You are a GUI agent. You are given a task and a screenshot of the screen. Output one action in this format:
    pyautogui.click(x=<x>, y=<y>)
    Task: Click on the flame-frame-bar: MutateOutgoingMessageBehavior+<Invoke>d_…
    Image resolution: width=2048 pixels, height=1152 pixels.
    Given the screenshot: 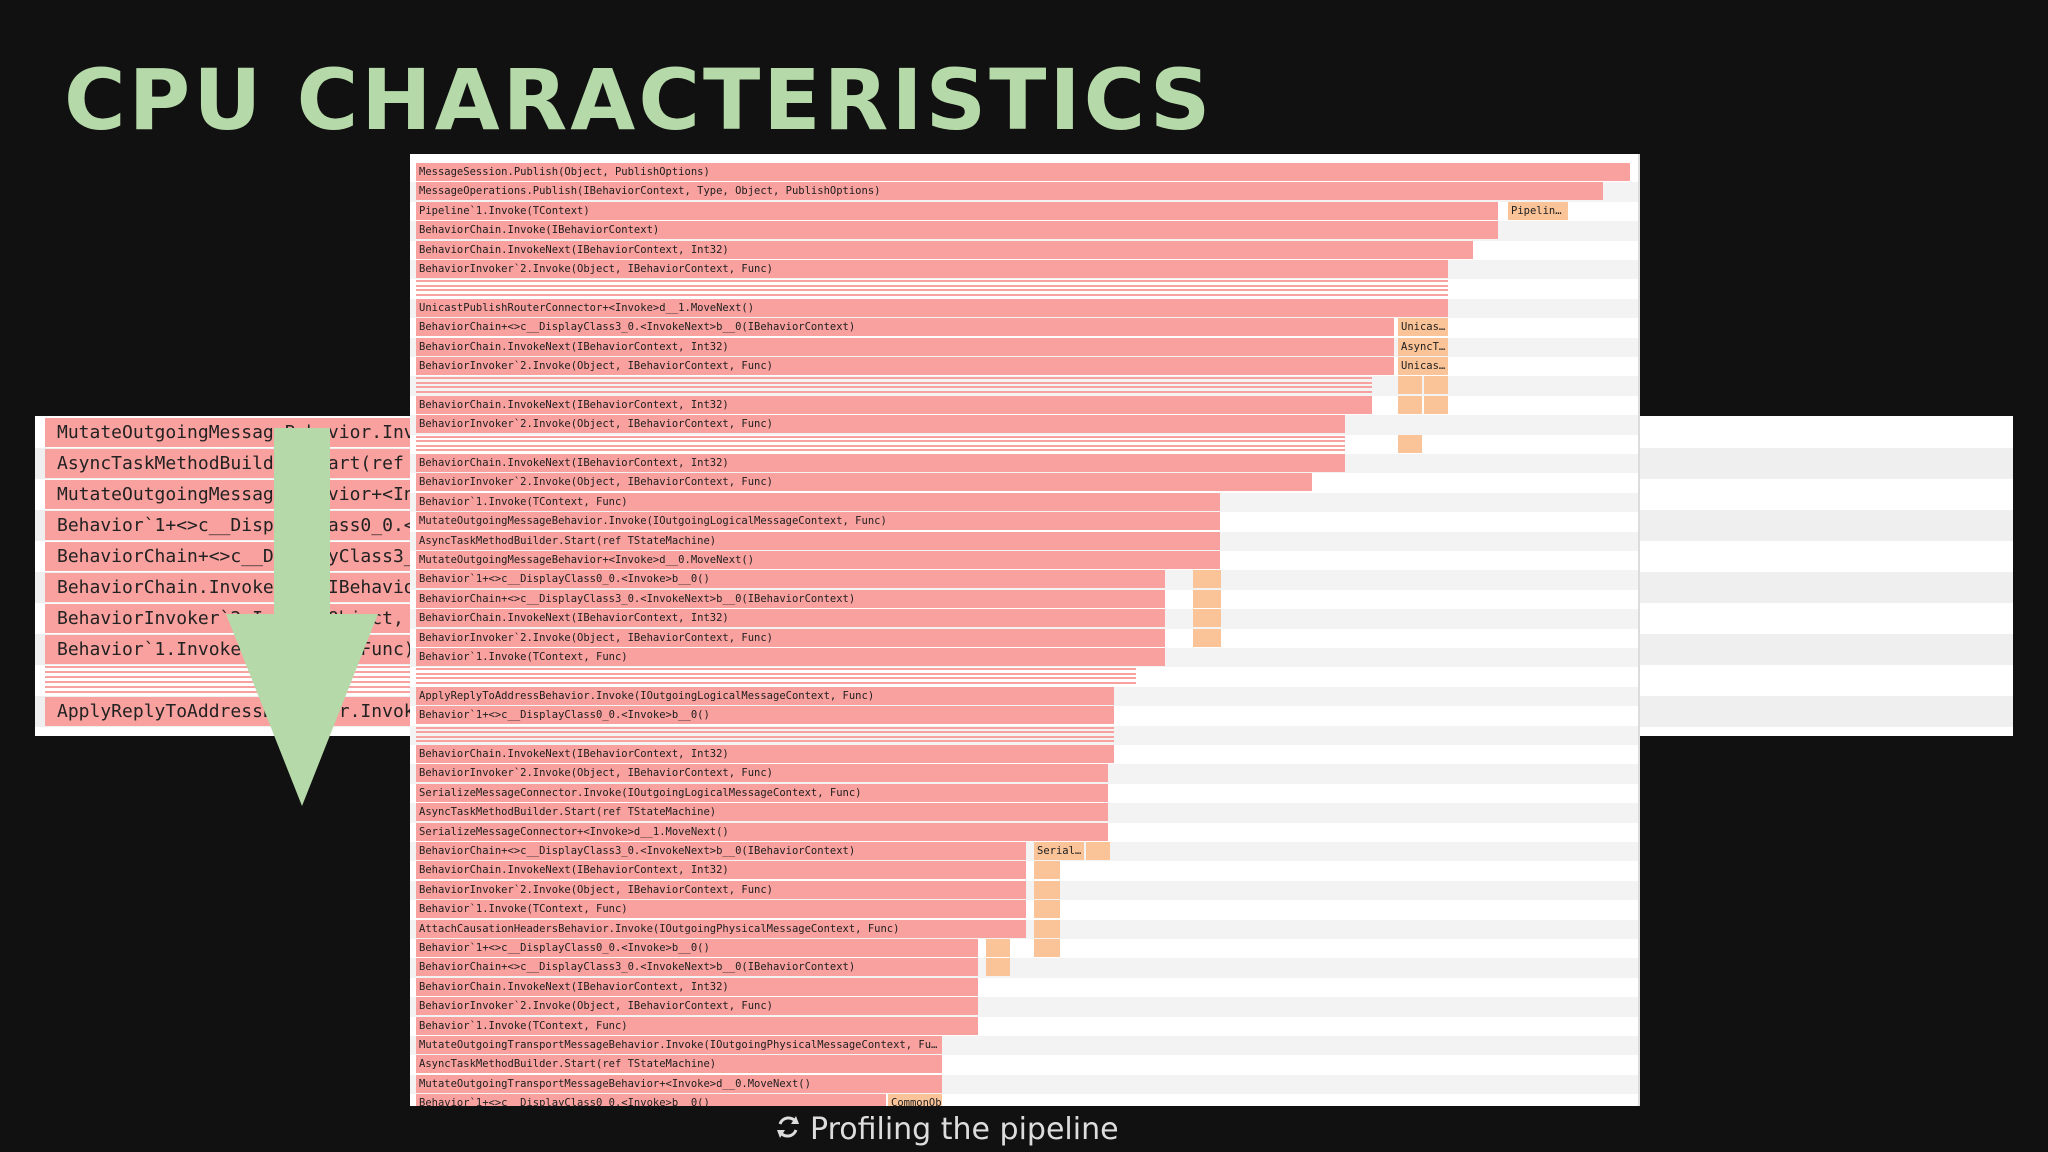 What is the action you would take?
    pyautogui.click(x=818, y=560)
    